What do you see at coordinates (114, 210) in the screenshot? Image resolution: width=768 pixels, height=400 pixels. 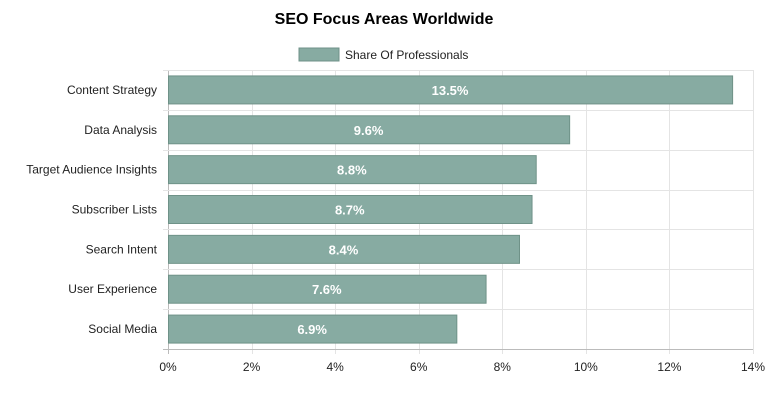 I see `category-label: Subscriber Lists` at bounding box center [114, 210].